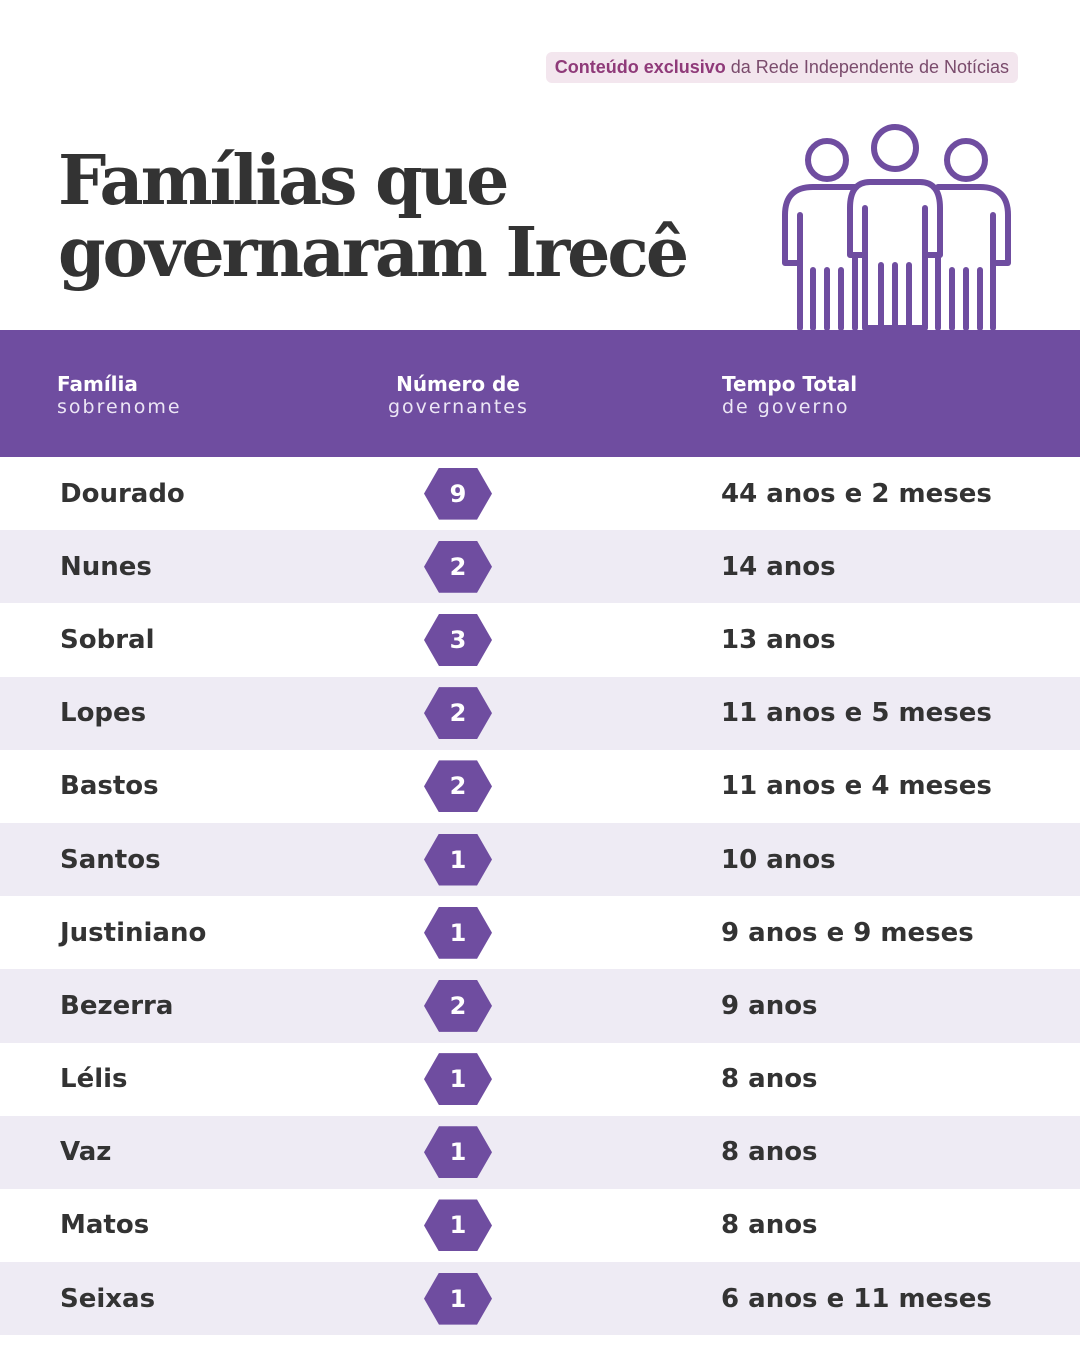  I want to click on header-family-title: Família, so click(97, 384).